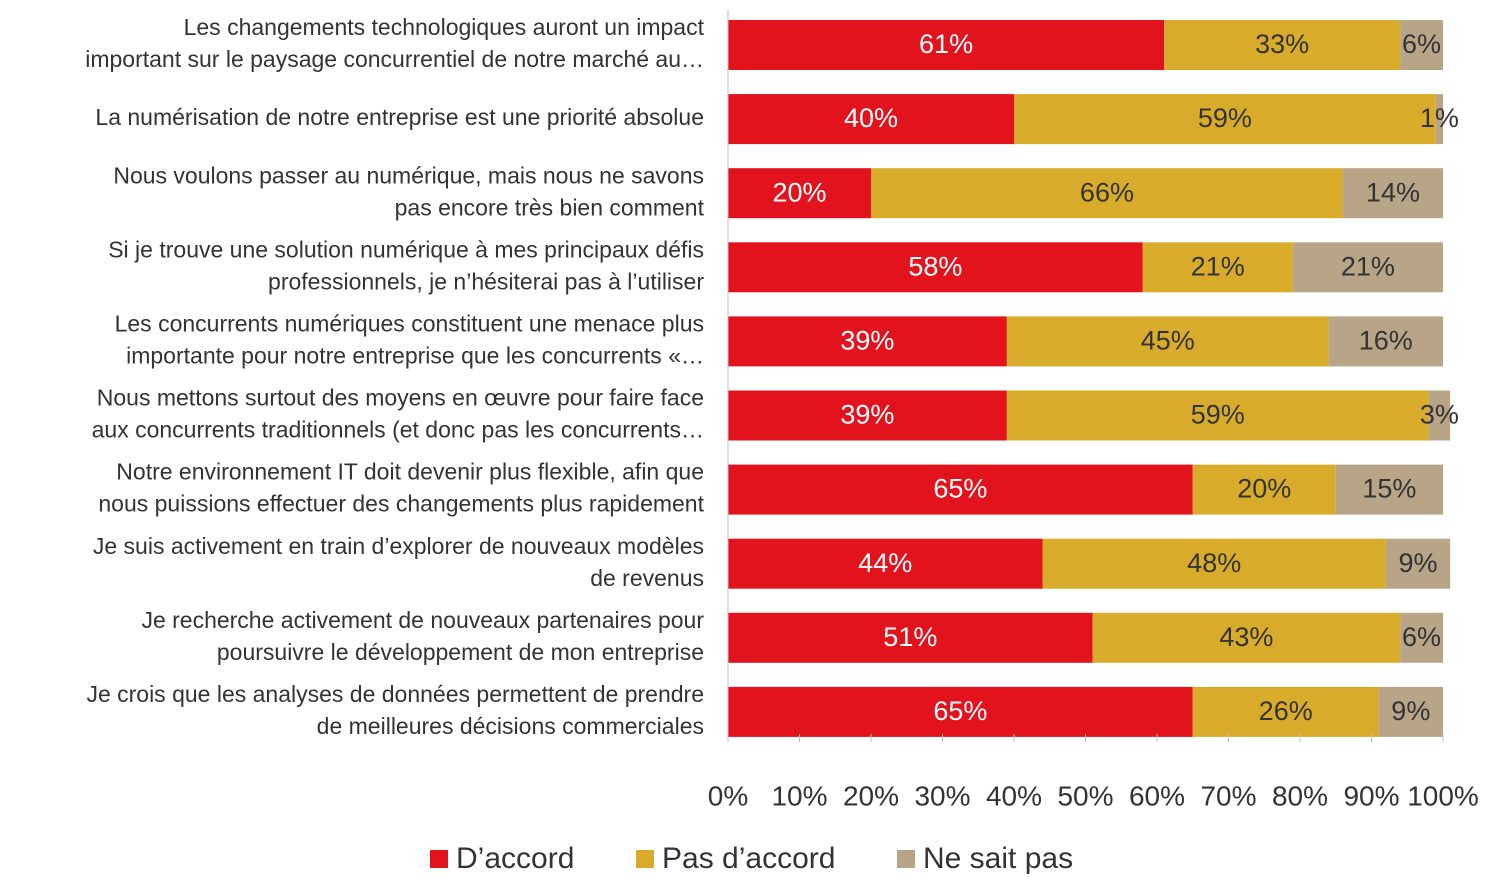  I want to click on value-label: 15%, so click(1389, 489).